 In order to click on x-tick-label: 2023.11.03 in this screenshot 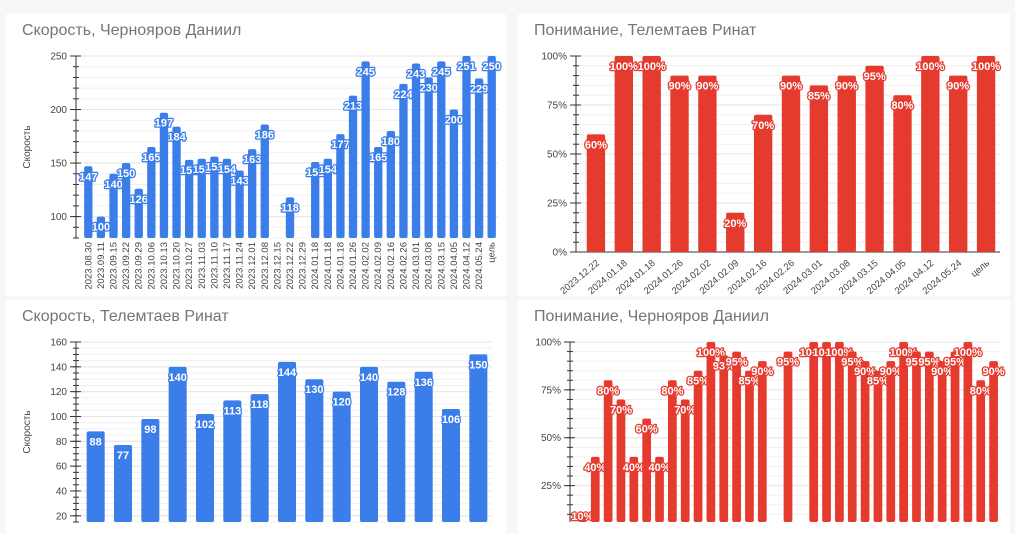, I will do `click(202, 265)`.